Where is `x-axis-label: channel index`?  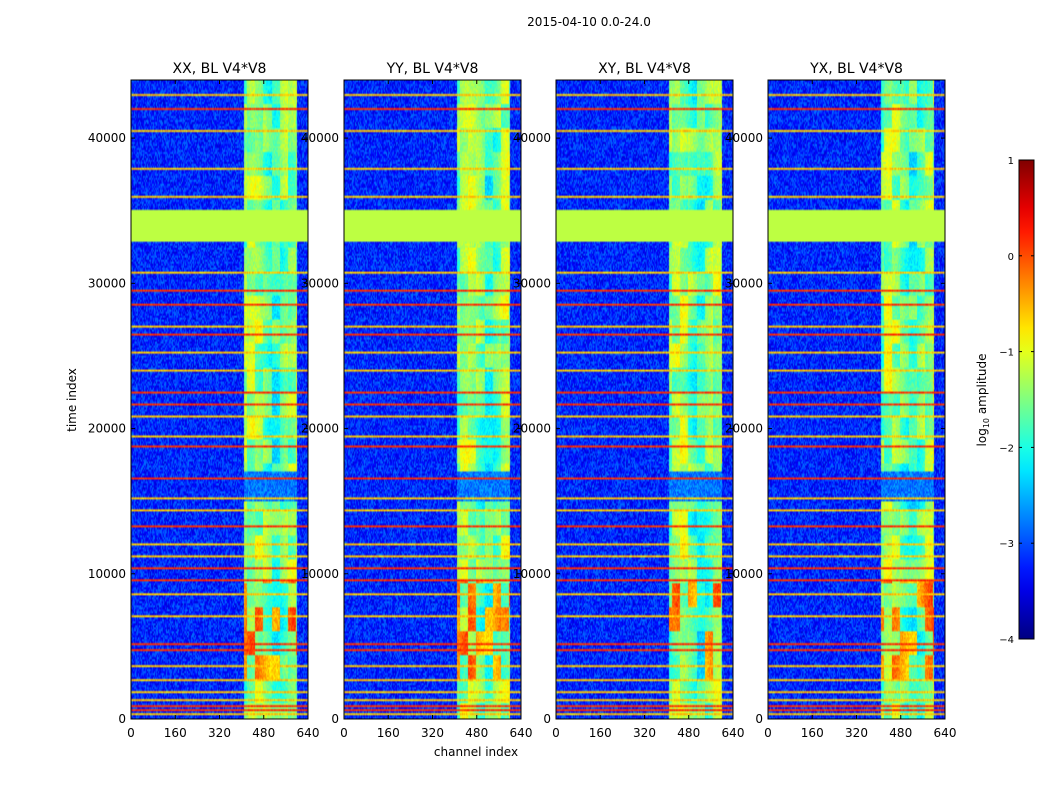 x-axis-label: channel index is located at coordinates (476, 752).